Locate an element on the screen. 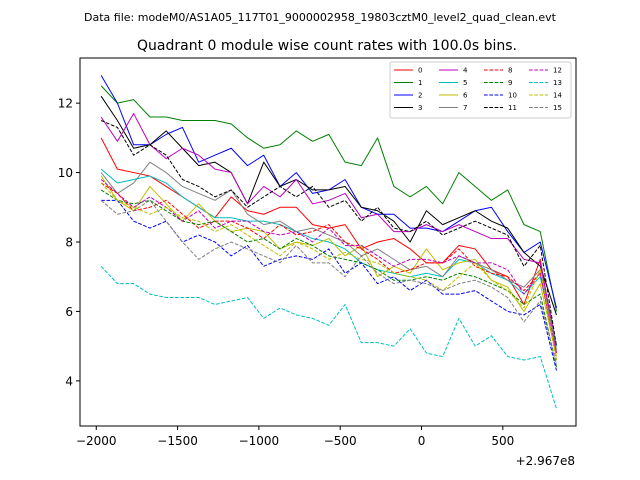 The image size is (640, 480). y-tick-label: 6 is located at coordinates (69, 312).